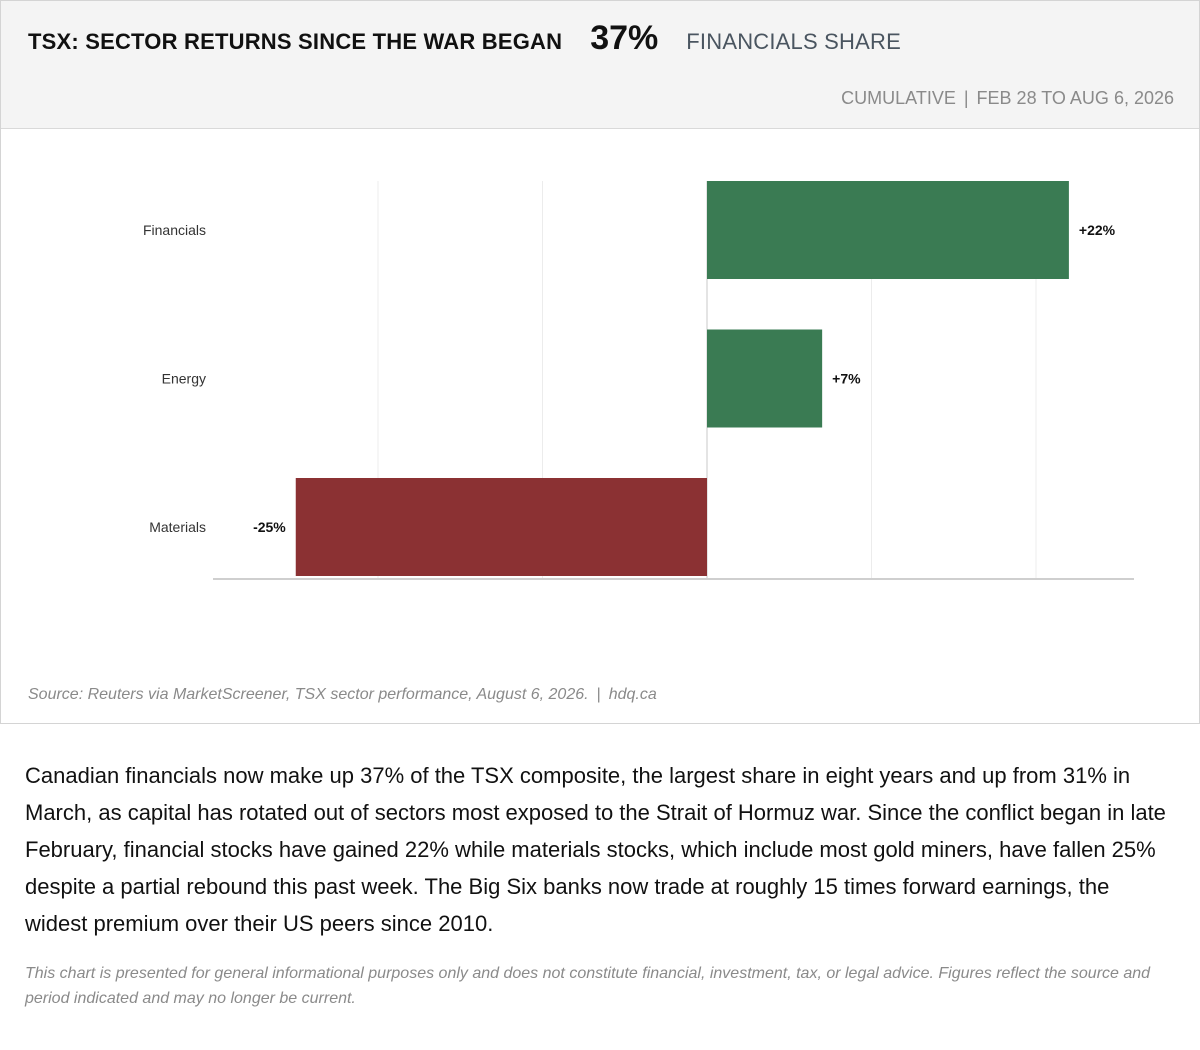 This screenshot has width=1200, height=1050. What do you see at coordinates (1075, 98) in the screenshot?
I see `subhead-period: FEB 28 TO AUG 6, 2026` at bounding box center [1075, 98].